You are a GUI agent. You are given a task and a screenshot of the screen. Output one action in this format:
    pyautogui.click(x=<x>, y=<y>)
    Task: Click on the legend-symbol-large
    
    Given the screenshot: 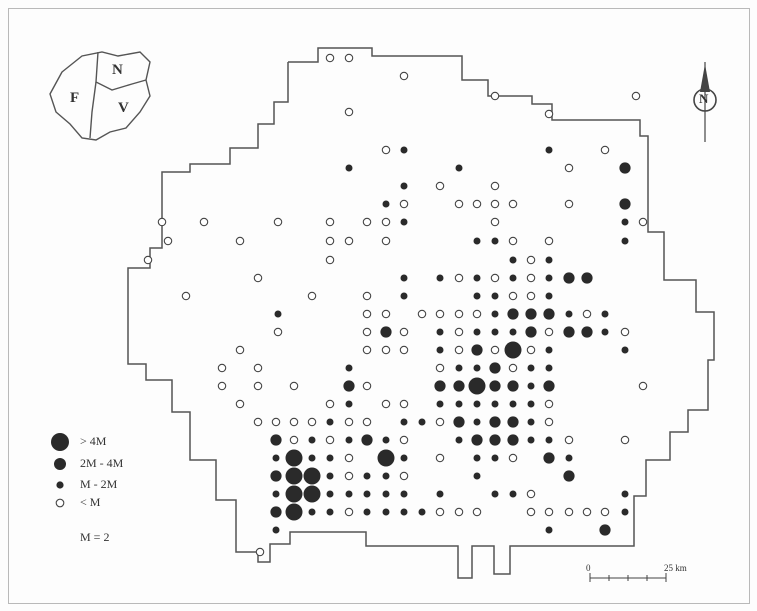 What is the action you would take?
    pyautogui.click(x=60, y=442)
    